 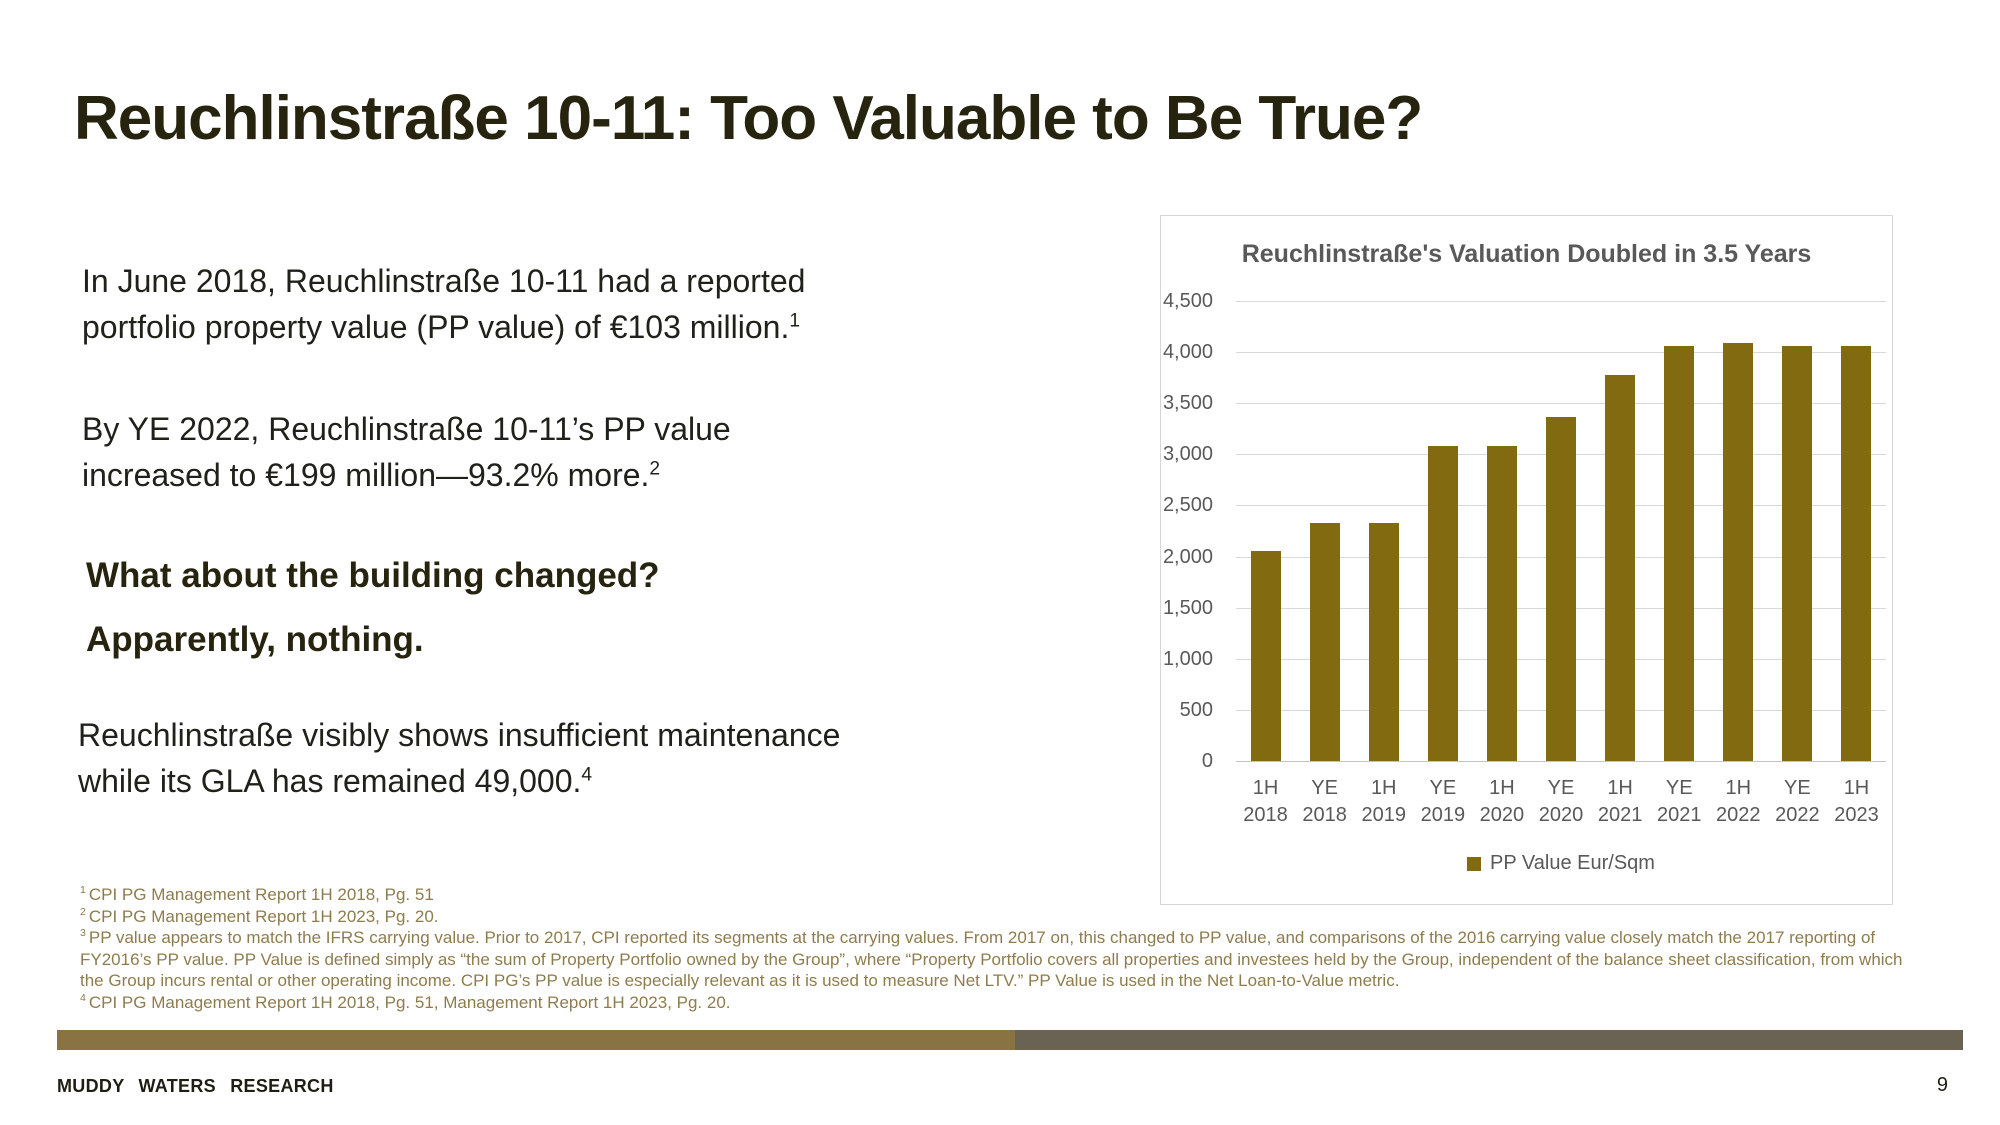 What do you see at coordinates (1620, 567) in the screenshot?
I see `bar-1h-2021` at bounding box center [1620, 567].